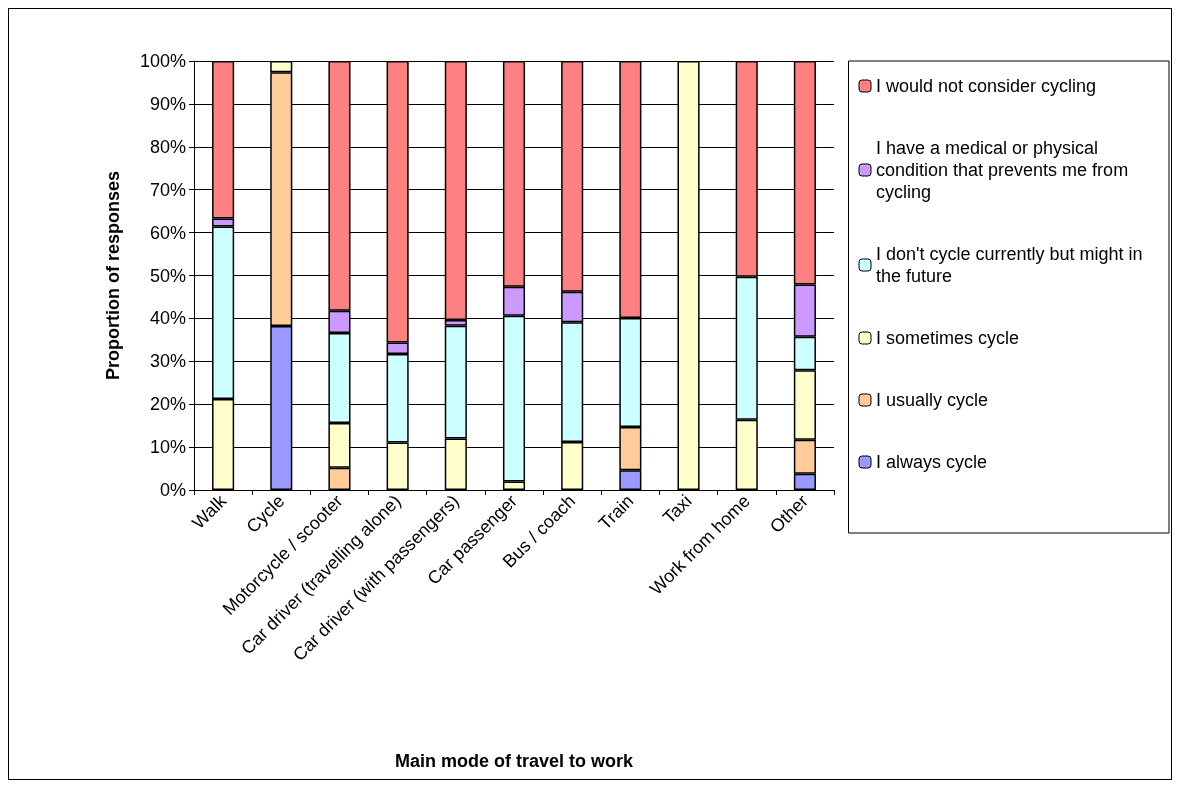 The width and height of the screenshot is (1180, 788). Describe the element at coordinates (167, 404) in the screenshot. I see `y-tick-label: 20%` at that location.